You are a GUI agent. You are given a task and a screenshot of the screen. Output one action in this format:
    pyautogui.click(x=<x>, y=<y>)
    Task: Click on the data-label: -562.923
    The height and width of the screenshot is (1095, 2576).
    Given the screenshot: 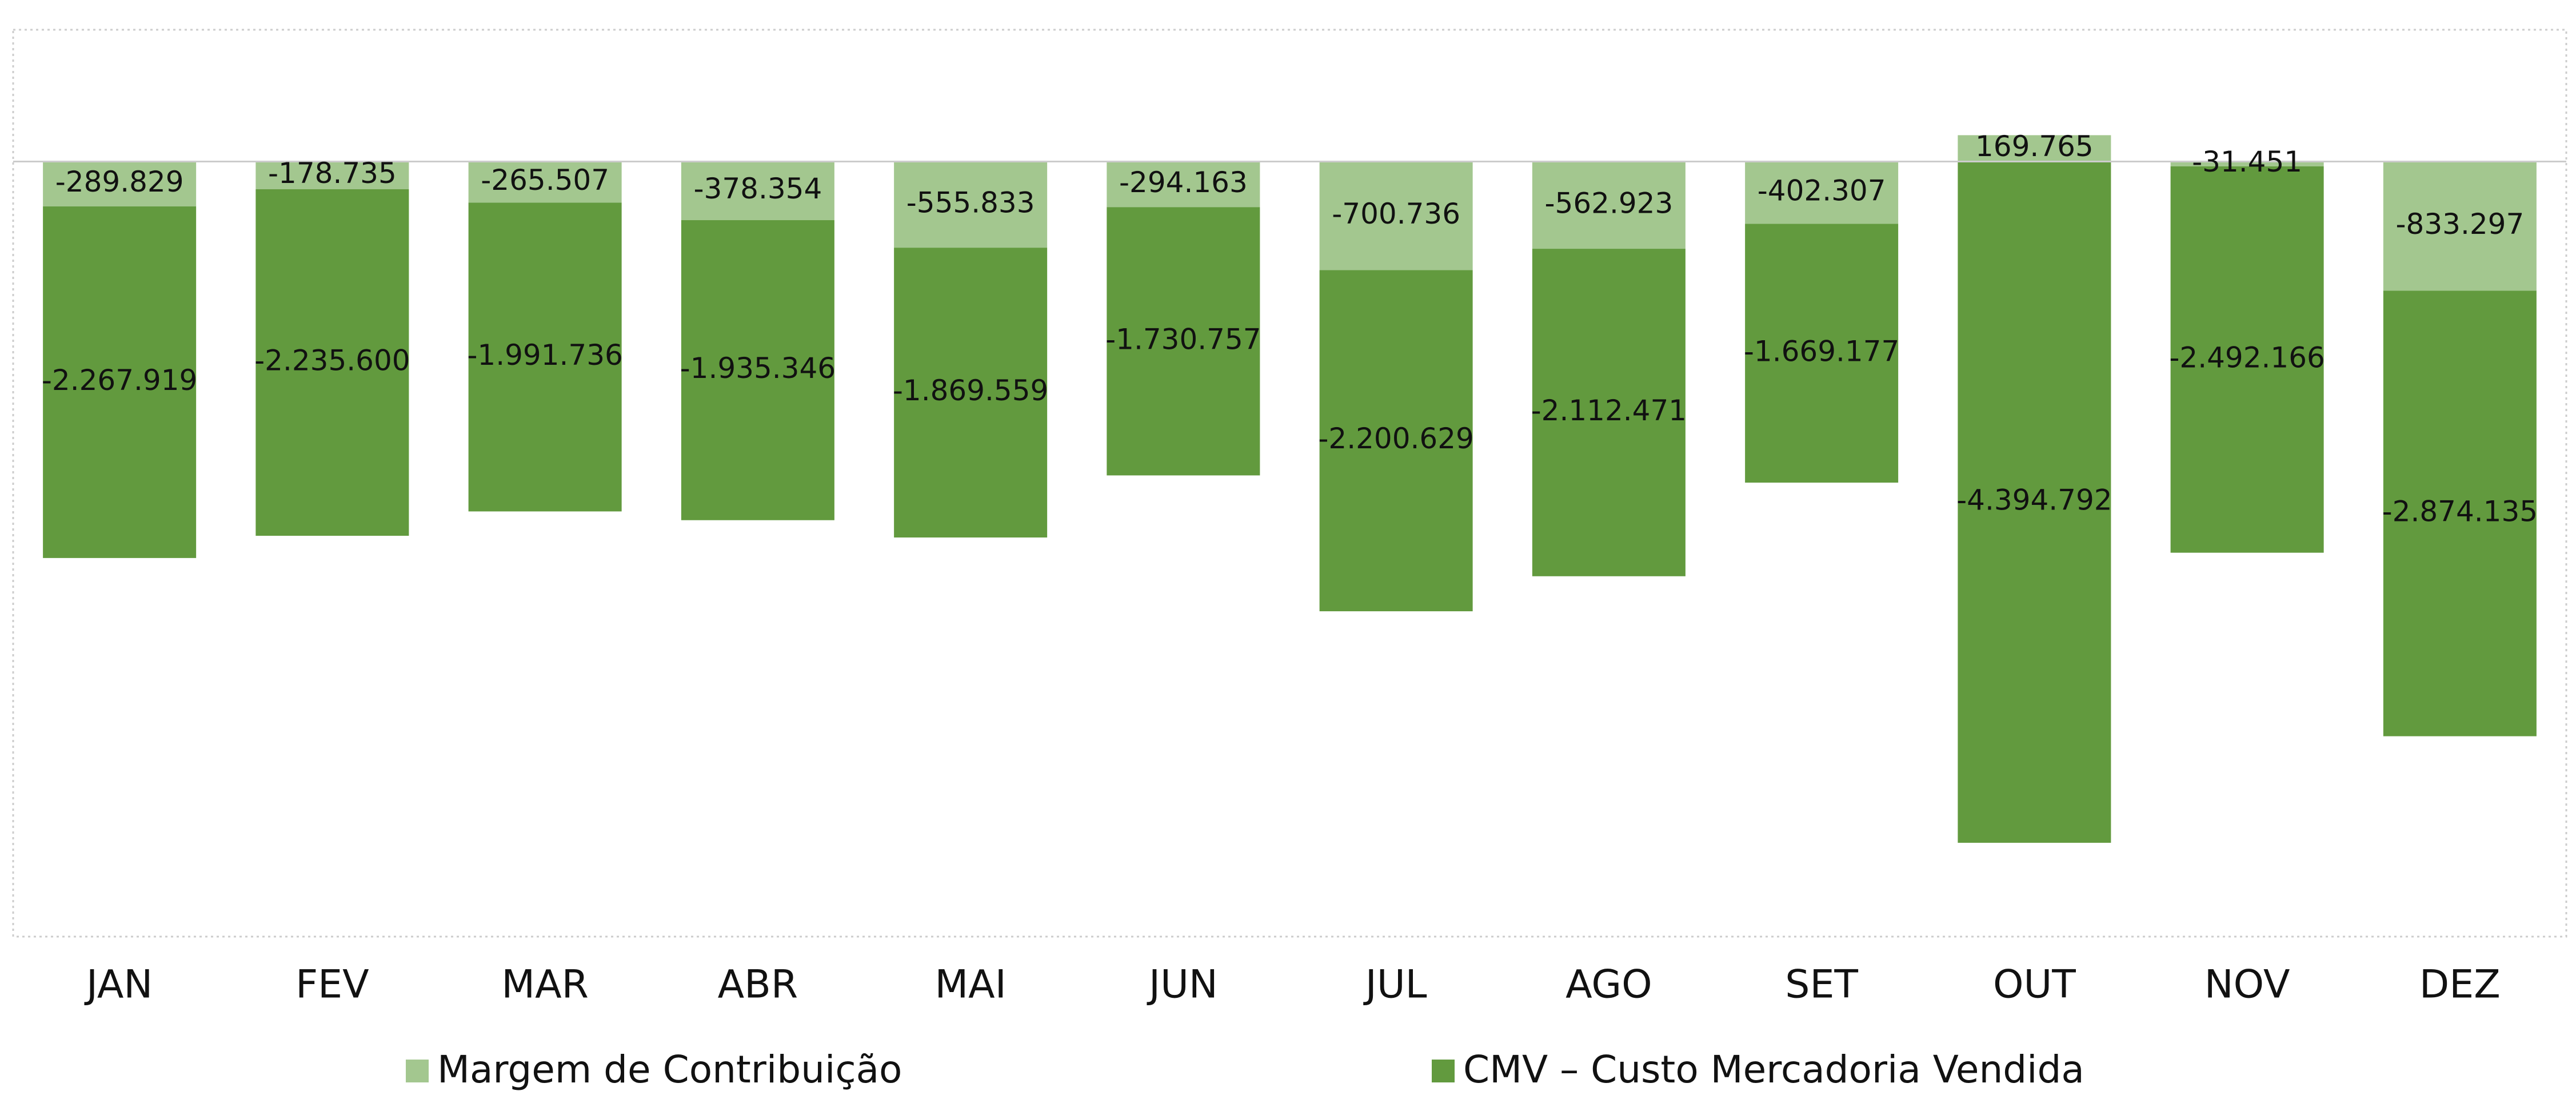 What is the action you would take?
    pyautogui.click(x=1608, y=203)
    